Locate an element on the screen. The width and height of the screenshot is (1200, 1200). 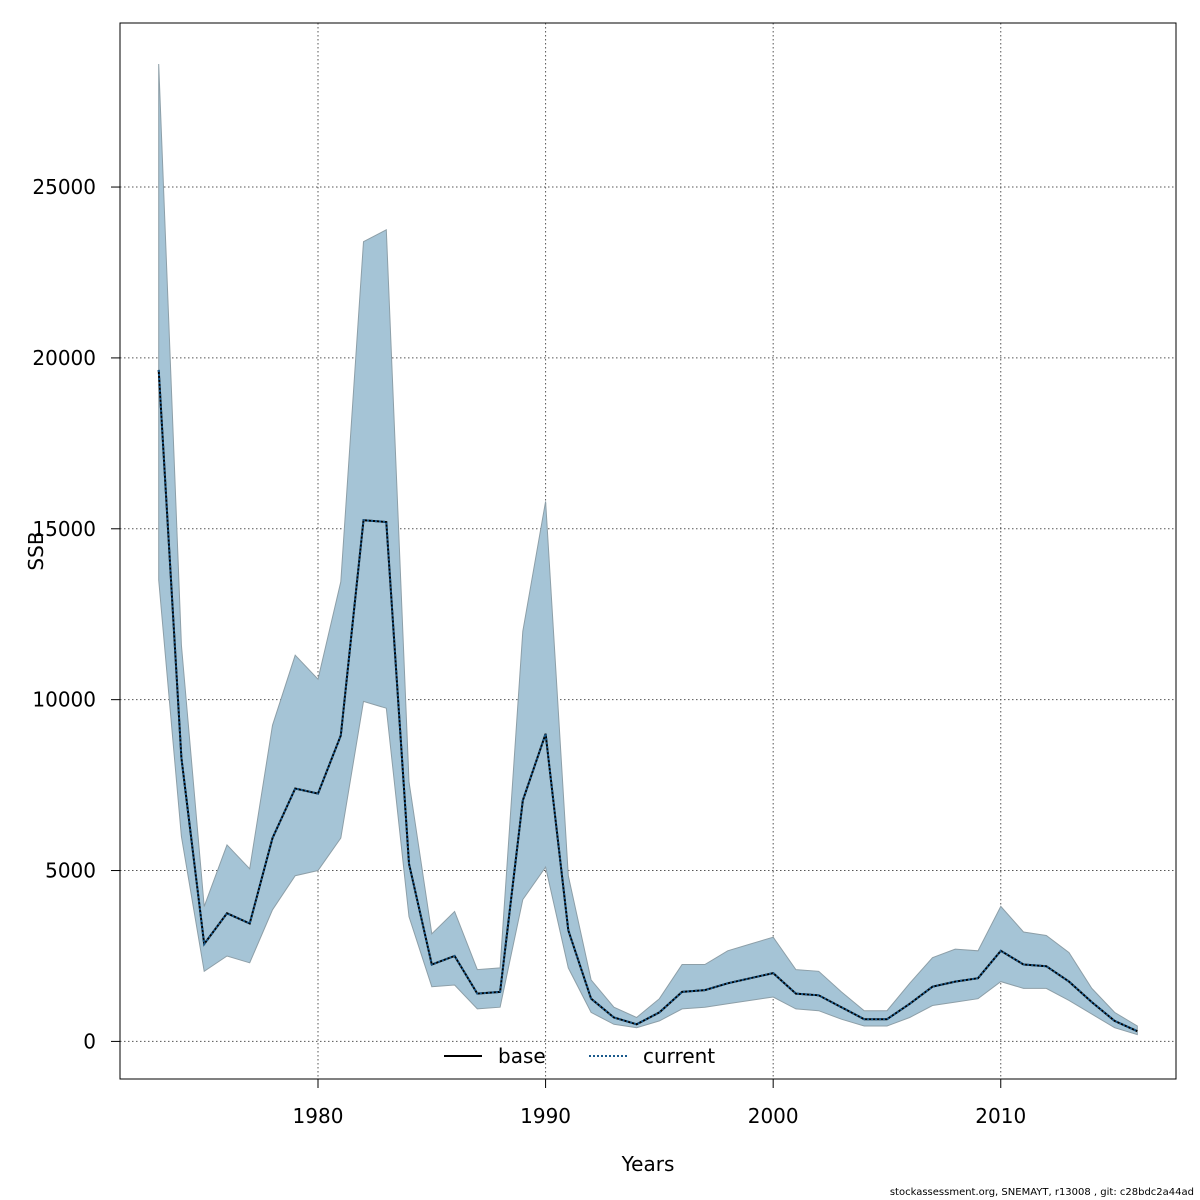
y-tick-label-0: 0 is located at coordinates (89, 1041).